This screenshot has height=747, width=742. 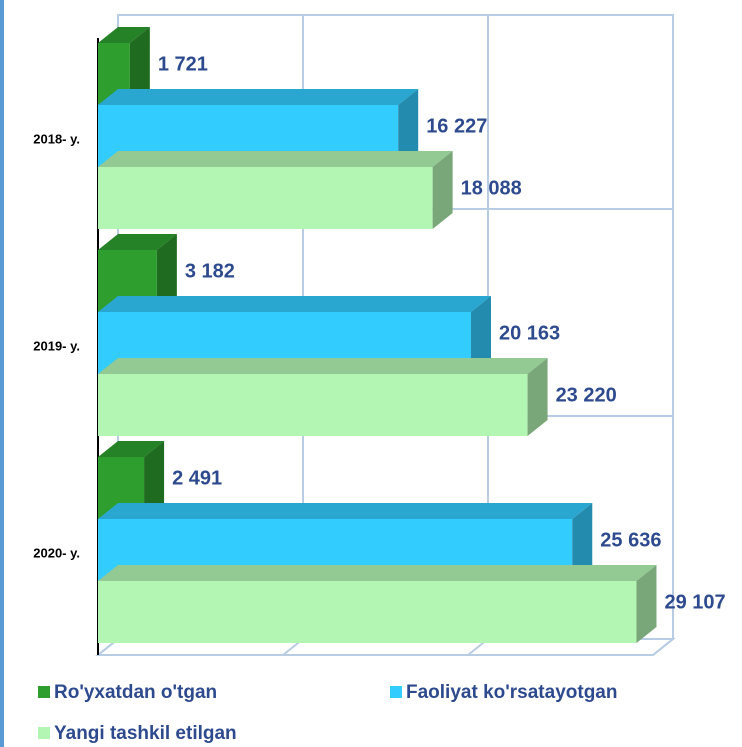 I want to click on category-label: 2019- y., so click(x=56, y=345).